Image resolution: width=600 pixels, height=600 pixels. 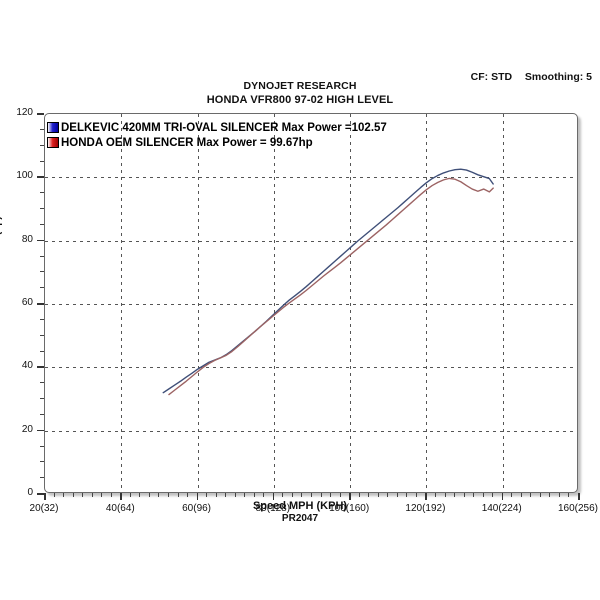 What do you see at coordinates (27, 366) in the screenshot?
I see `y-tick-label: 40` at bounding box center [27, 366].